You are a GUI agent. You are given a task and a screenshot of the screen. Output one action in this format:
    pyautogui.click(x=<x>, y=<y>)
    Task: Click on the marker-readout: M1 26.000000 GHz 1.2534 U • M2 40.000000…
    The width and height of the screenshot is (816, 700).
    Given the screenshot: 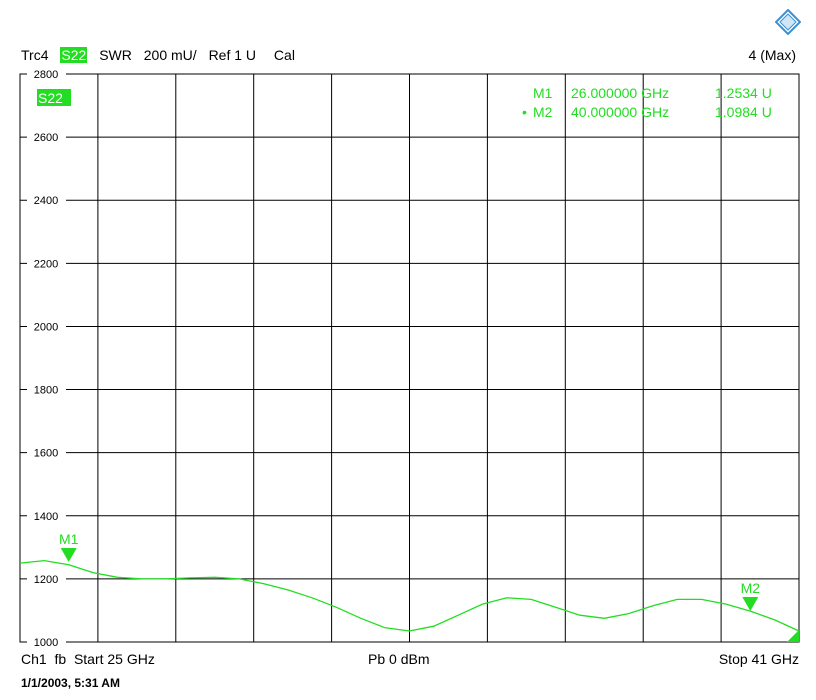 What is the action you would take?
    pyautogui.click(x=647, y=102)
    